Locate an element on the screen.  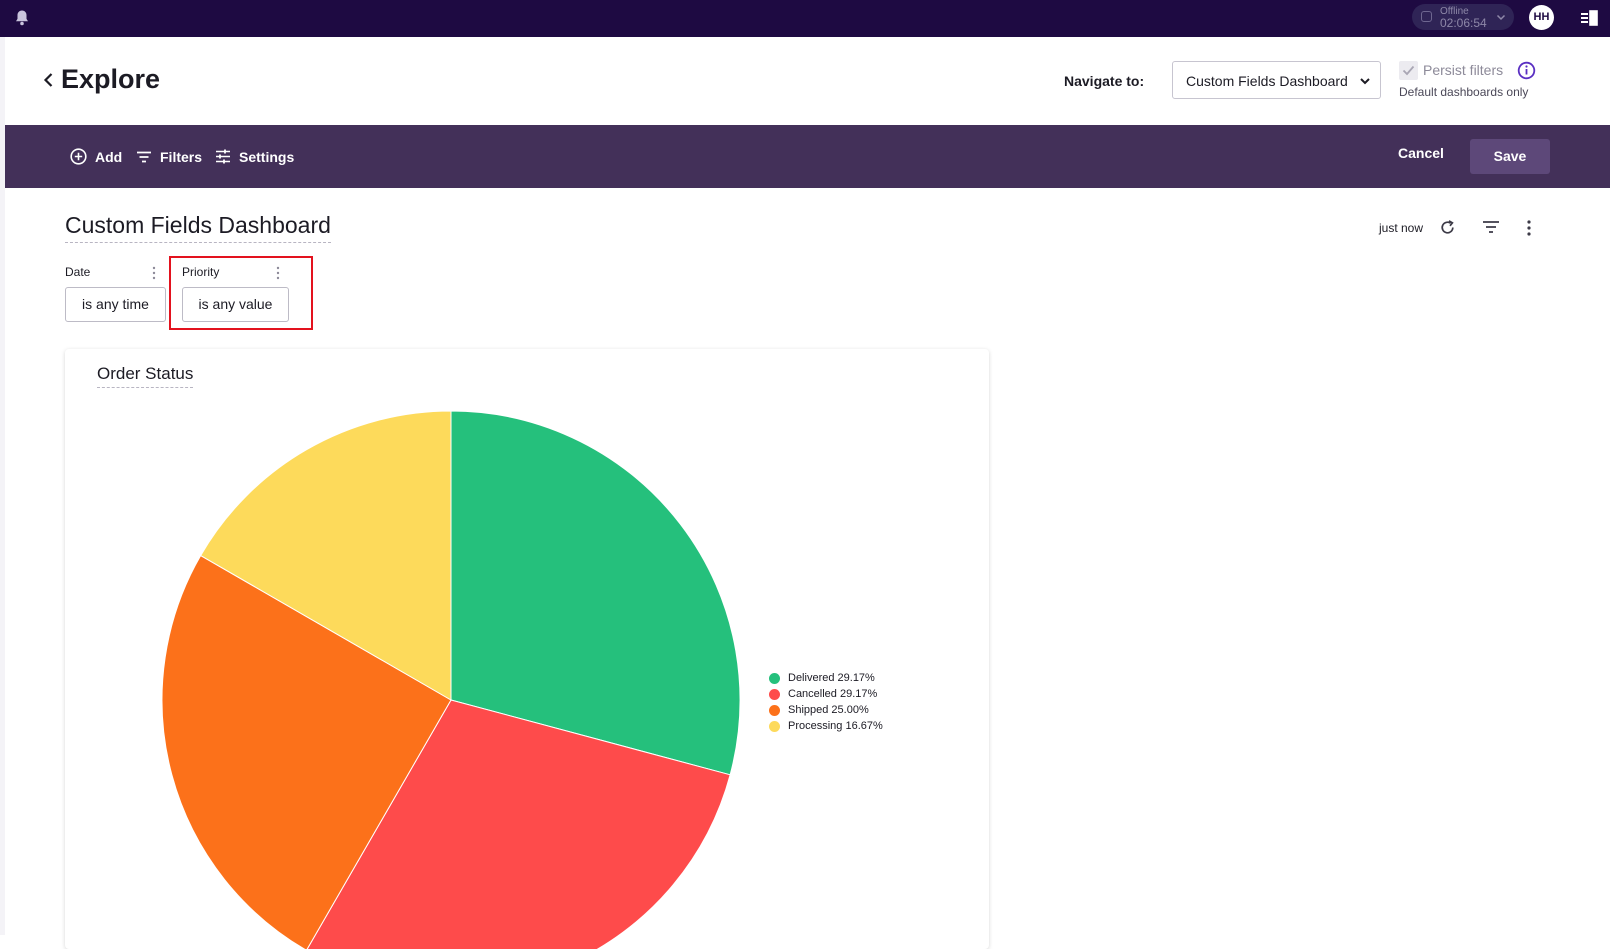
sliders-icon is located at coordinates (223, 156).